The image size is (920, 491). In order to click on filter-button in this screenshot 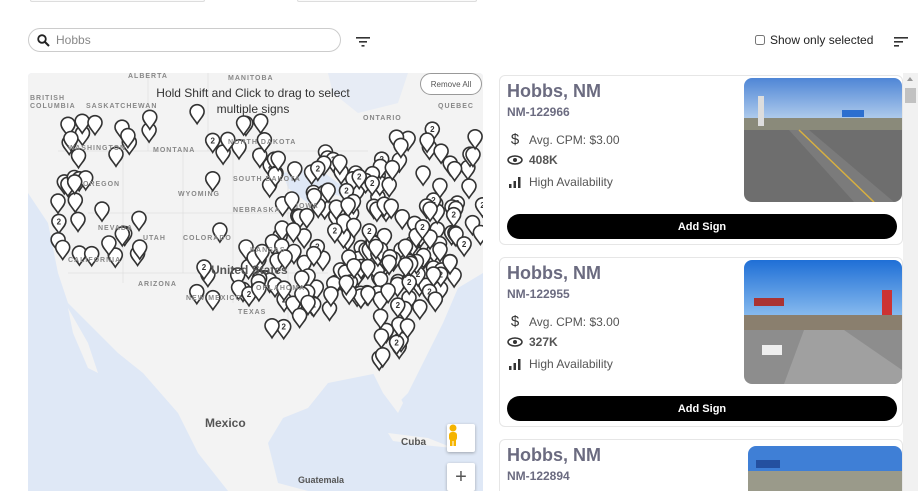, I will do `click(363, 41)`.